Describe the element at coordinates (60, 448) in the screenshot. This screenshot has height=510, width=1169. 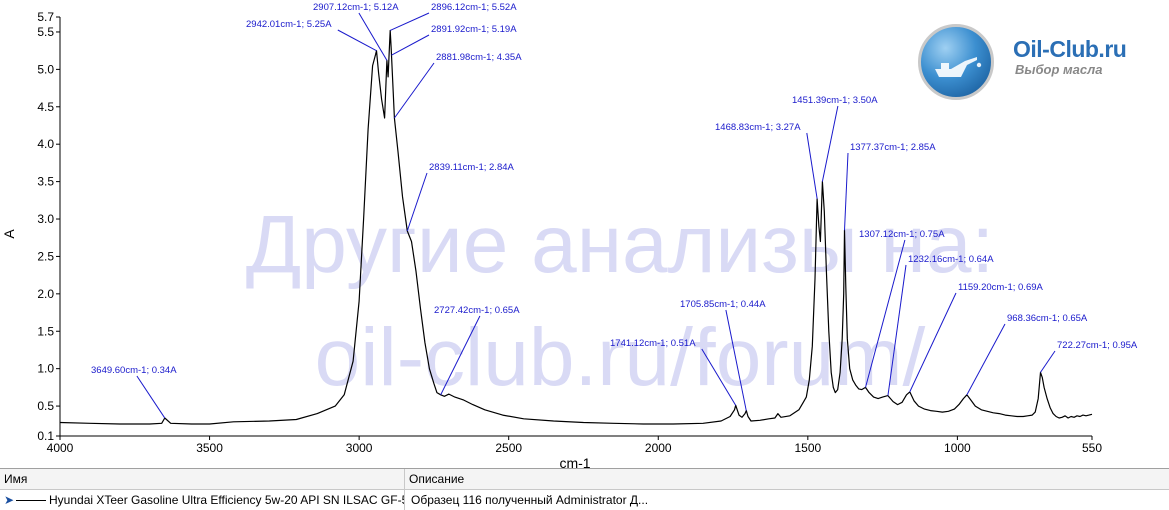
I see `x-tick-label: 4000` at that location.